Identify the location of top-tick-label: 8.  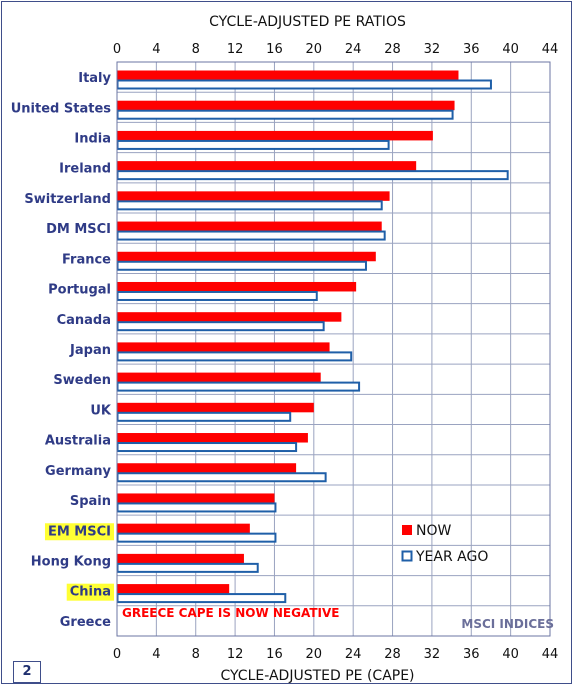
(196, 49).